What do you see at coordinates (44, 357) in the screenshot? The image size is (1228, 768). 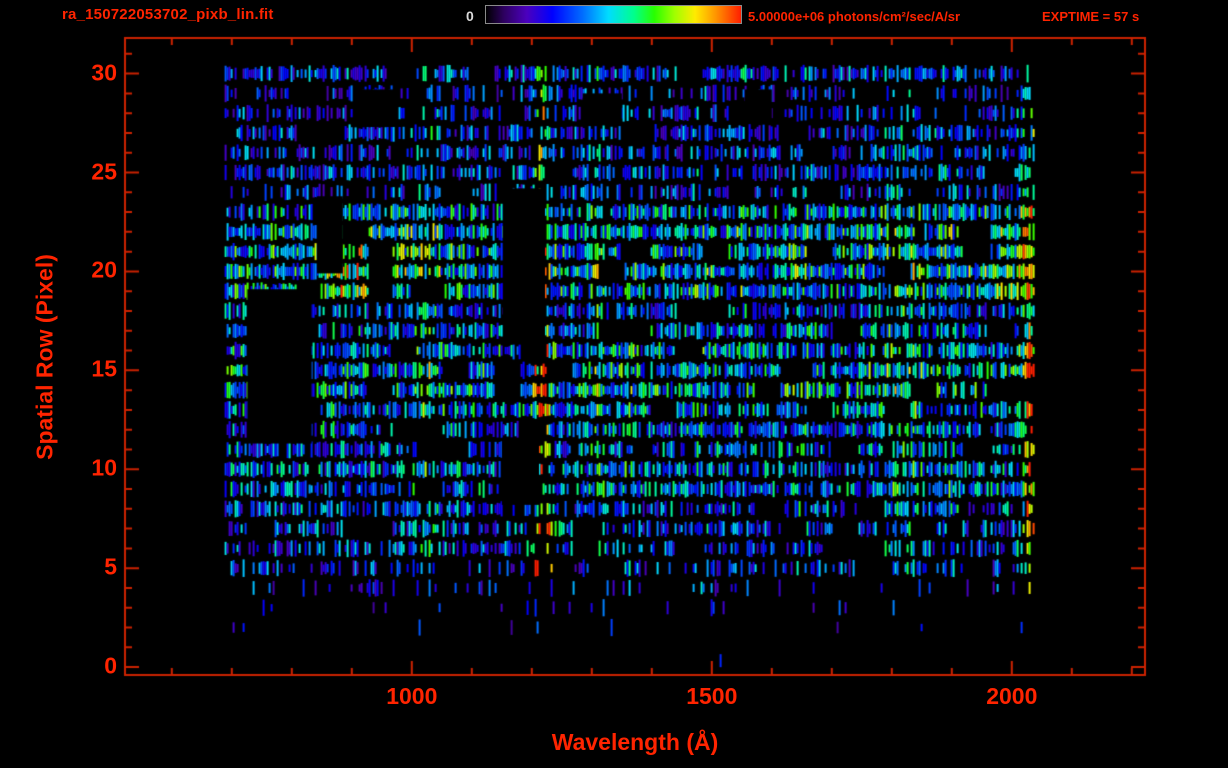 I see `y-axis-title: Spatial Row (Pixel)` at bounding box center [44, 357].